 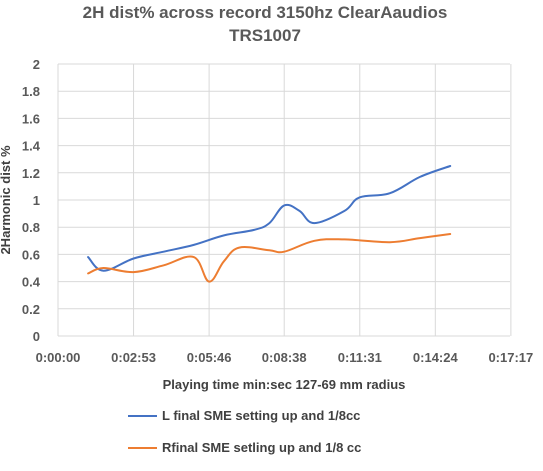 I want to click on legend-item-2: Rfinal SME setling up and 1/8 cc, so click(x=244, y=447).